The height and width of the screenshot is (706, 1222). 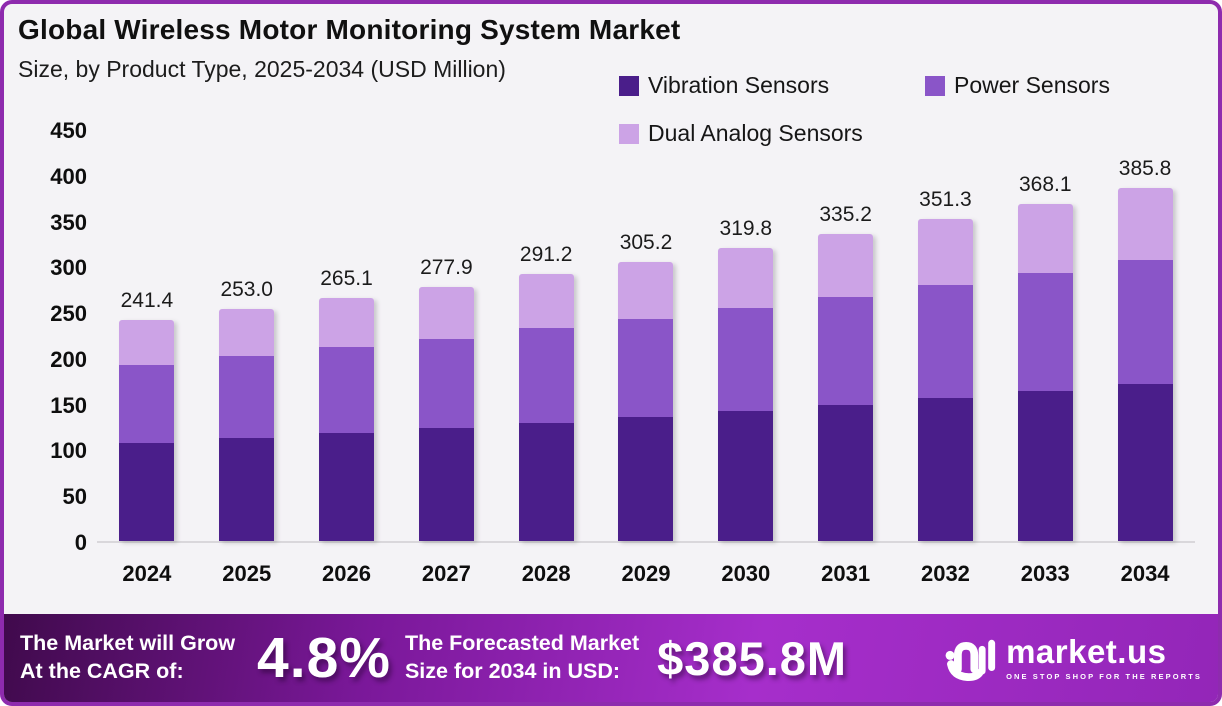 I want to click on x-axis-label-2031: 2031, so click(x=846, y=573).